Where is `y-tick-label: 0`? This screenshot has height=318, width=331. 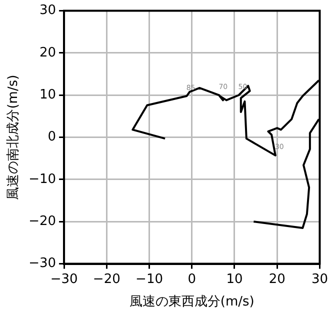
y-tick-label: 0 is located at coordinates (52, 137).